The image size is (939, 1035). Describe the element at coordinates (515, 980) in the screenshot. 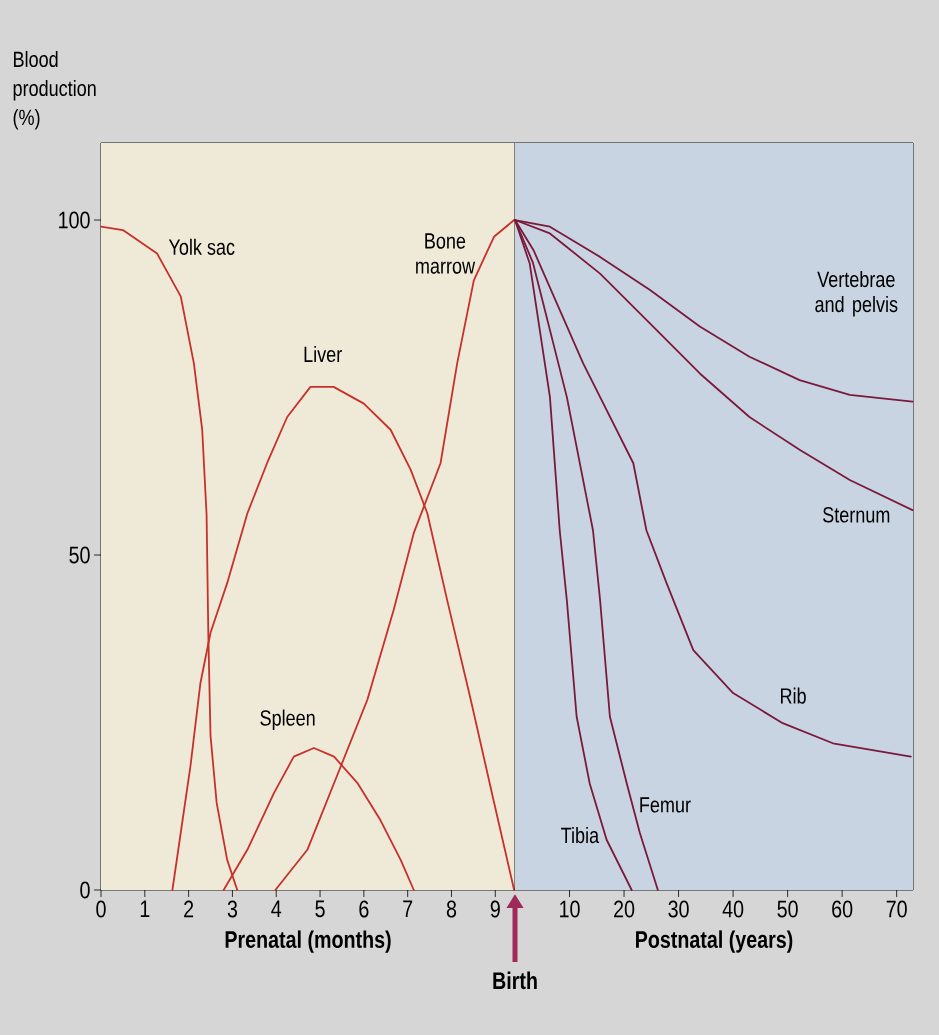

I see `text: Birth` at that location.